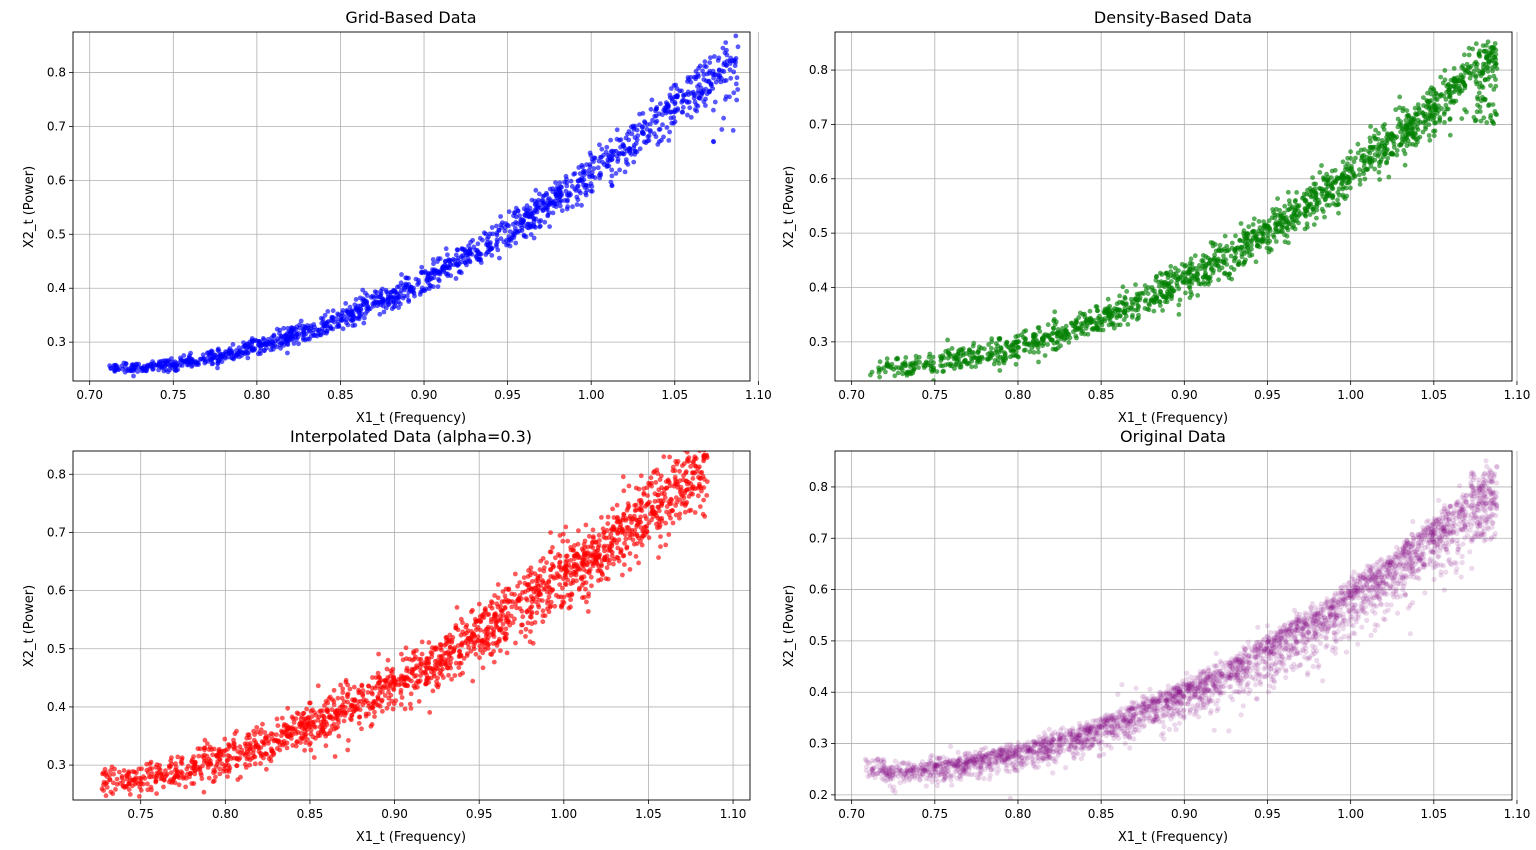 The image size is (1536, 850). What do you see at coordinates (56, 707) in the screenshot?
I see `y-tick-label: 0.4` at bounding box center [56, 707].